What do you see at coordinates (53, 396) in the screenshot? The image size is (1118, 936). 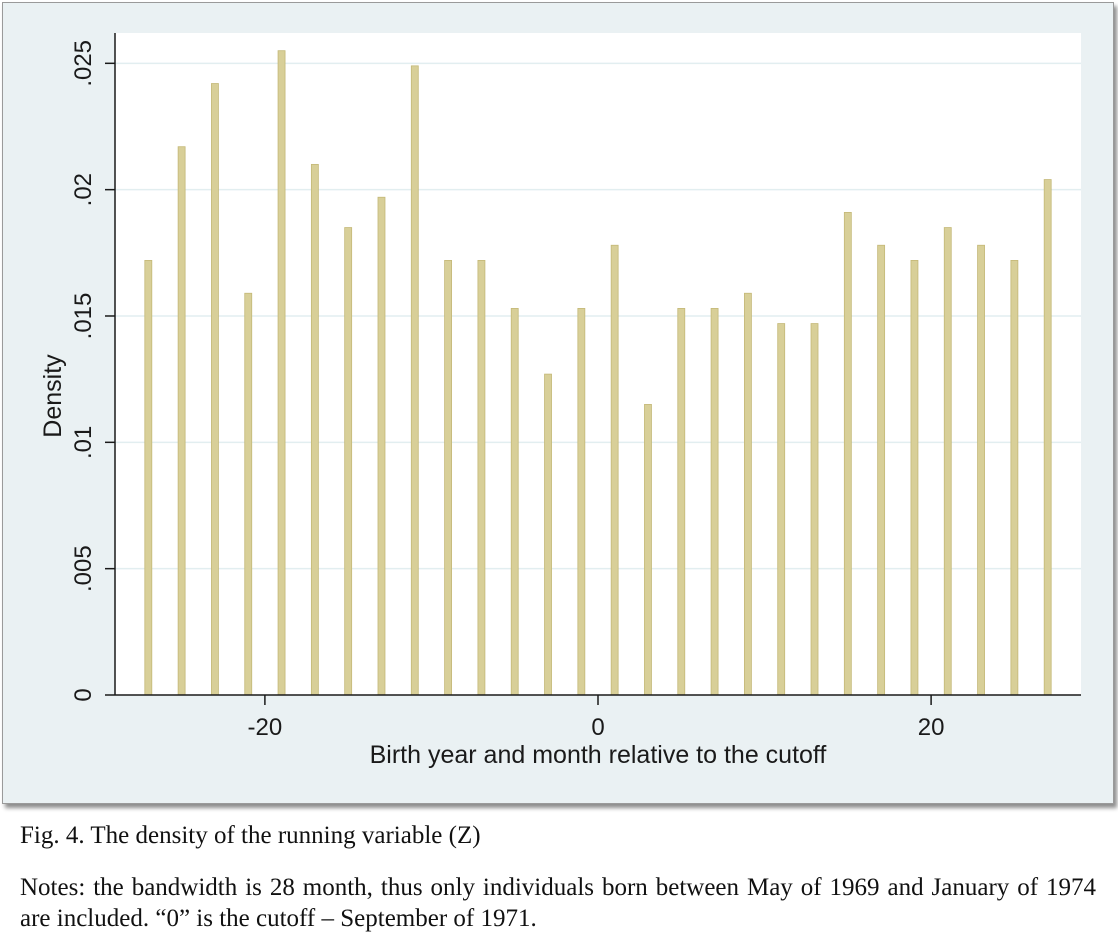 I see `y-axis-label: Density` at bounding box center [53, 396].